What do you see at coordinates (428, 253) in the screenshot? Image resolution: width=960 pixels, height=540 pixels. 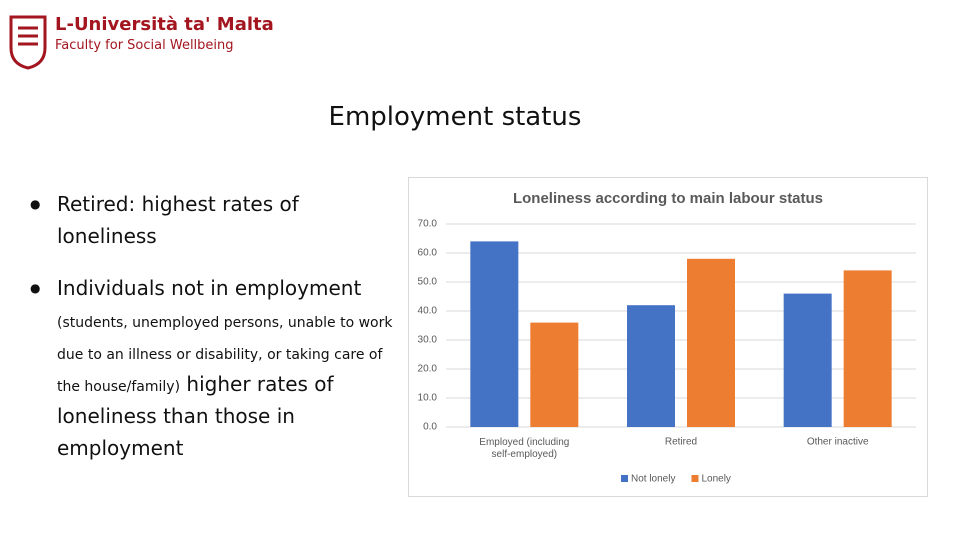 I see `y-tick-label: 60.0` at bounding box center [428, 253].